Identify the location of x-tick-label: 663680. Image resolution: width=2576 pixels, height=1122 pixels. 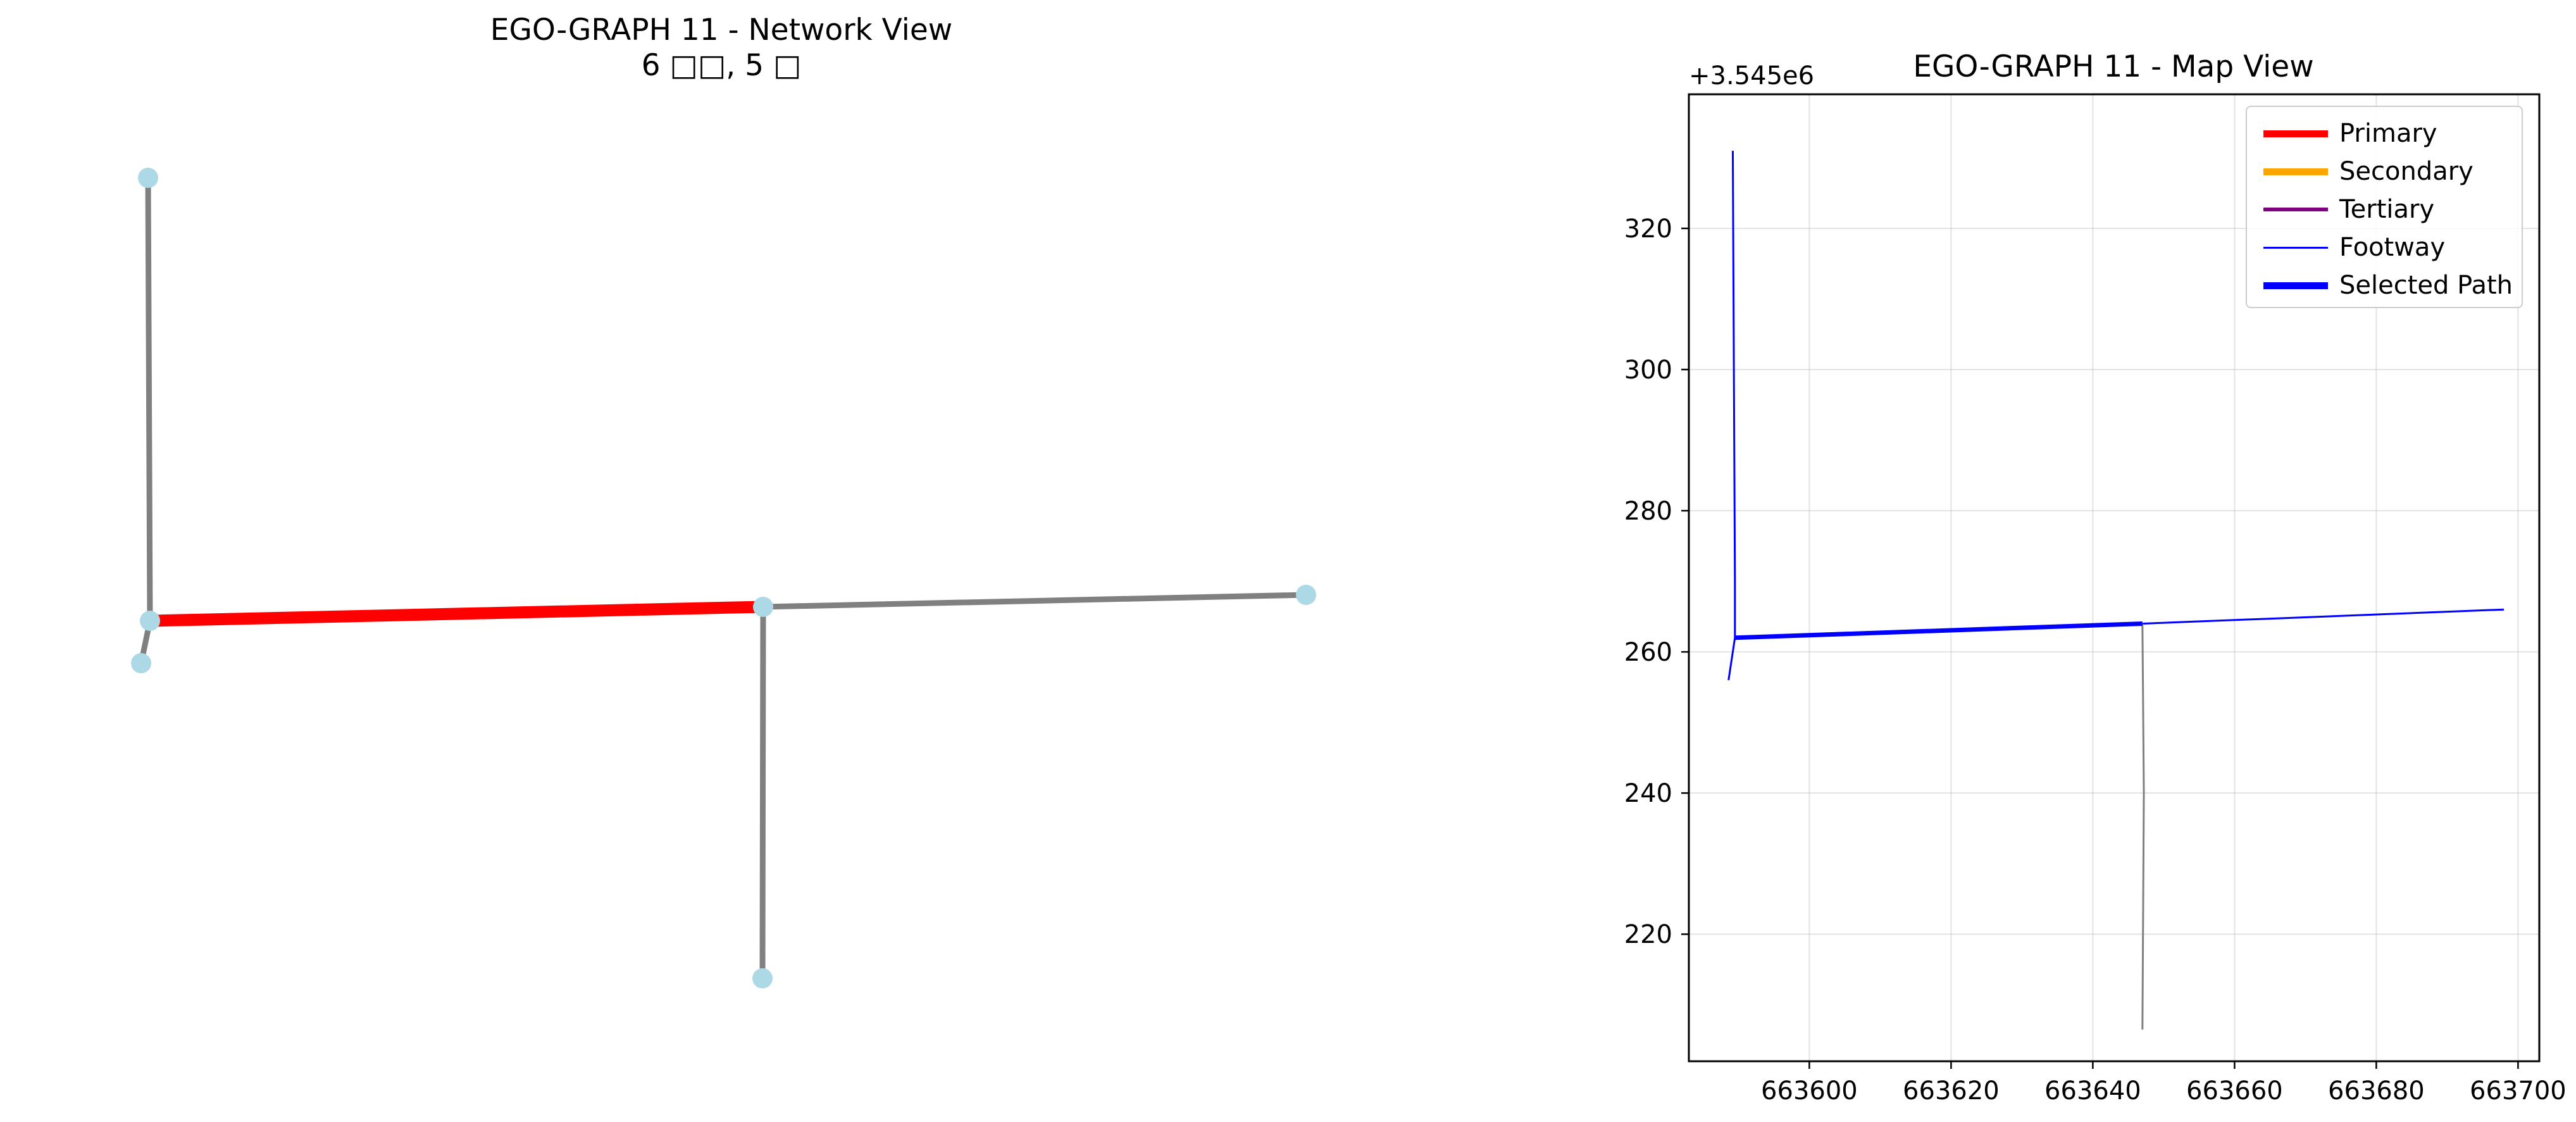
(2376, 1091).